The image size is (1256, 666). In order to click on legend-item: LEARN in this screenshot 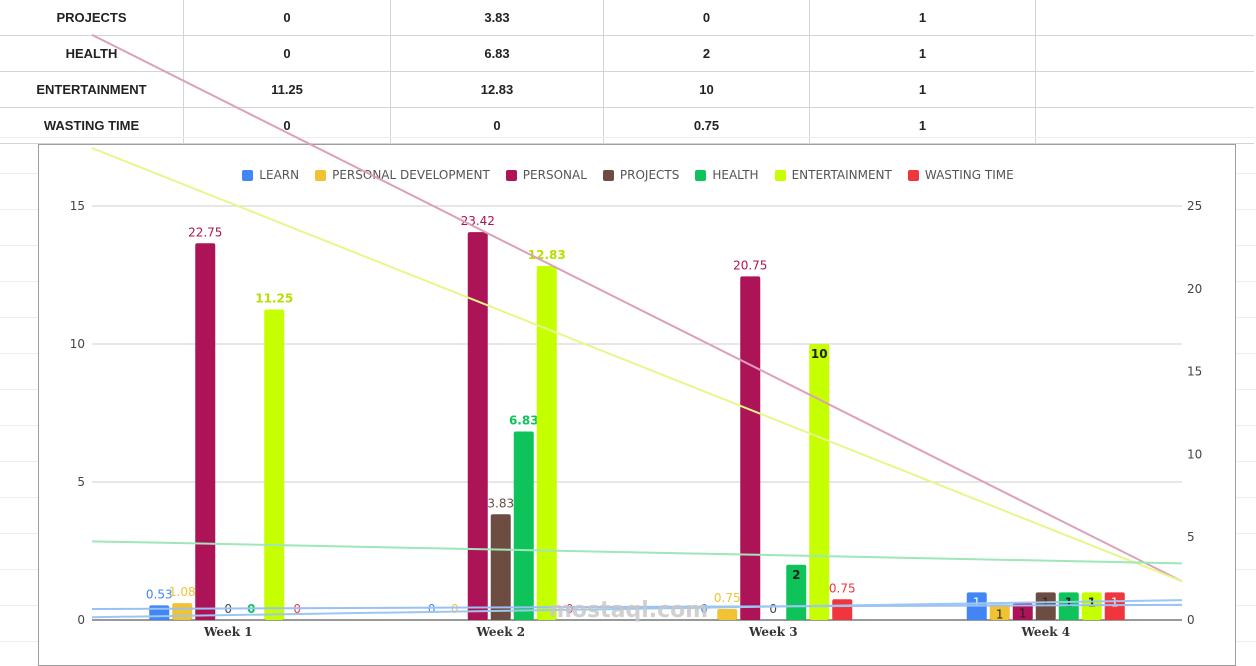, I will do `click(270, 175)`.